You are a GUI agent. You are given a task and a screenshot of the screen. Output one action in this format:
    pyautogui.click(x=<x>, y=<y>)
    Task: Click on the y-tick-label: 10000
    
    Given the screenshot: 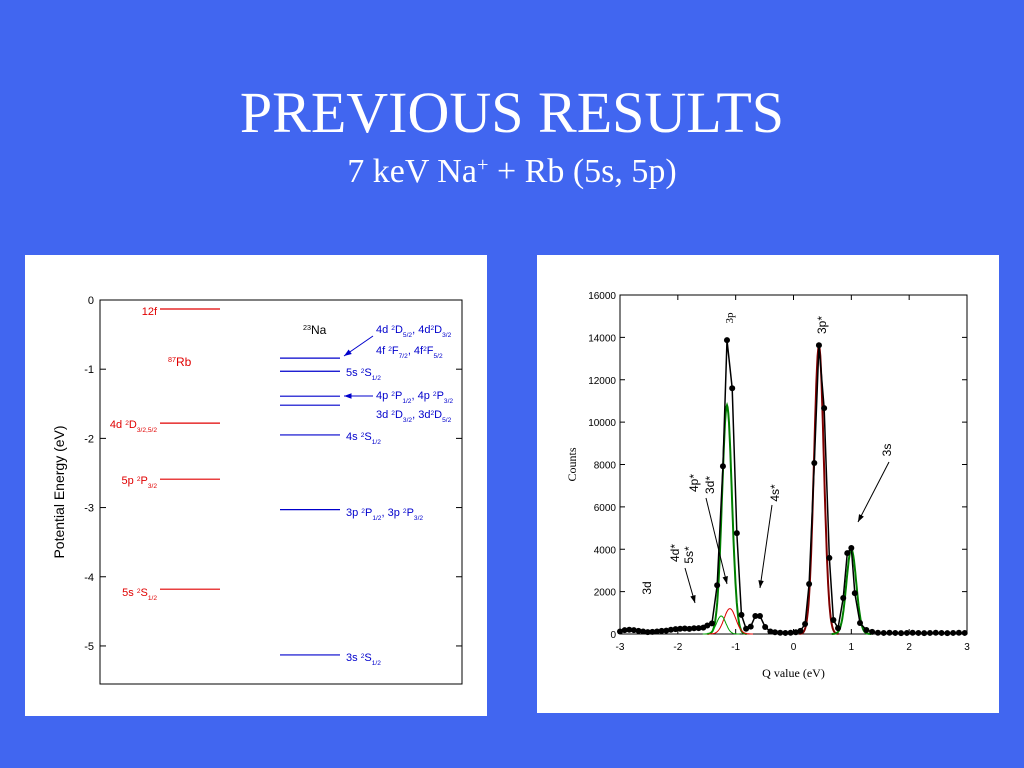 What is the action you would take?
    pyautogui.click(x=602, y=423)
    